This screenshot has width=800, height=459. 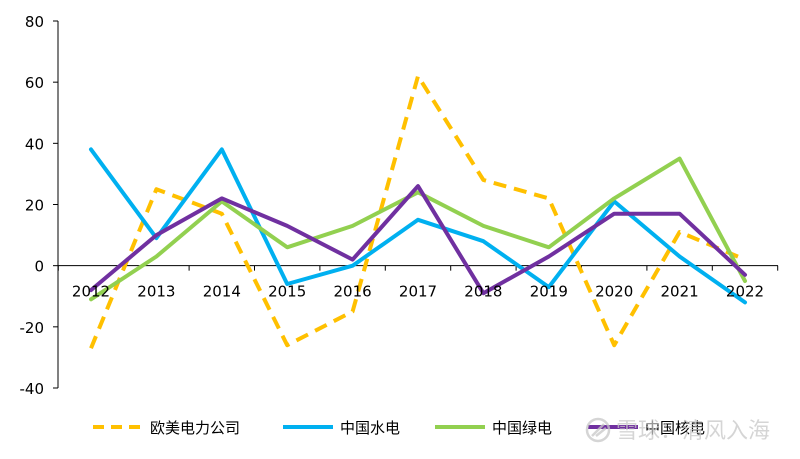 What do you see at coordinates (222, 292) in the screenshot?
I see `x-tick-label: 2014` at bounding box center [222, 292].